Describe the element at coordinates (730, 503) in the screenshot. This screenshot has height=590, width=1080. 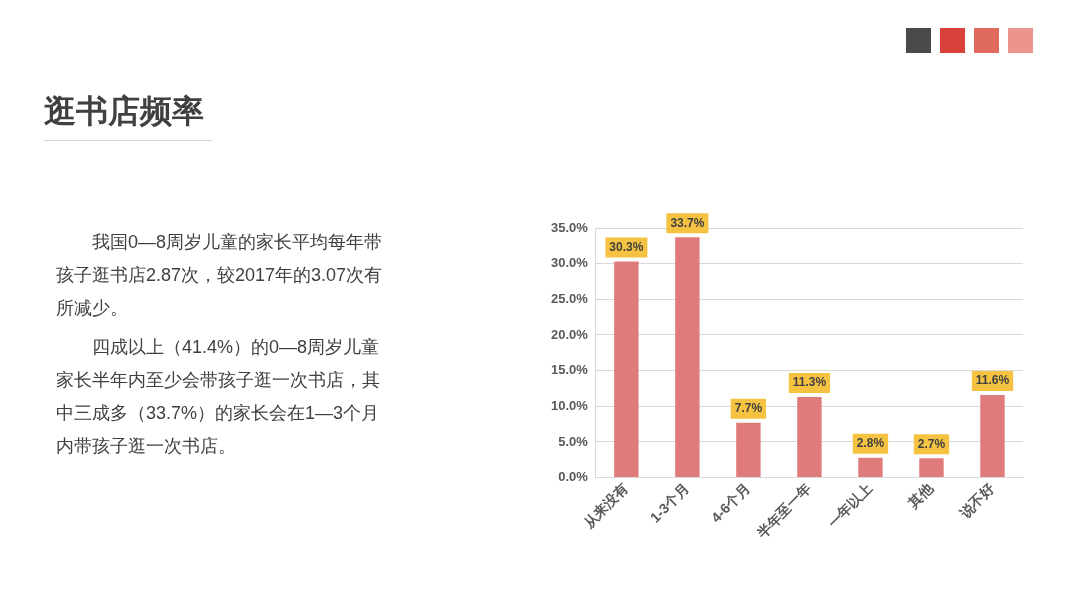
I see `x-tick-label: 4-6个月` at that location.